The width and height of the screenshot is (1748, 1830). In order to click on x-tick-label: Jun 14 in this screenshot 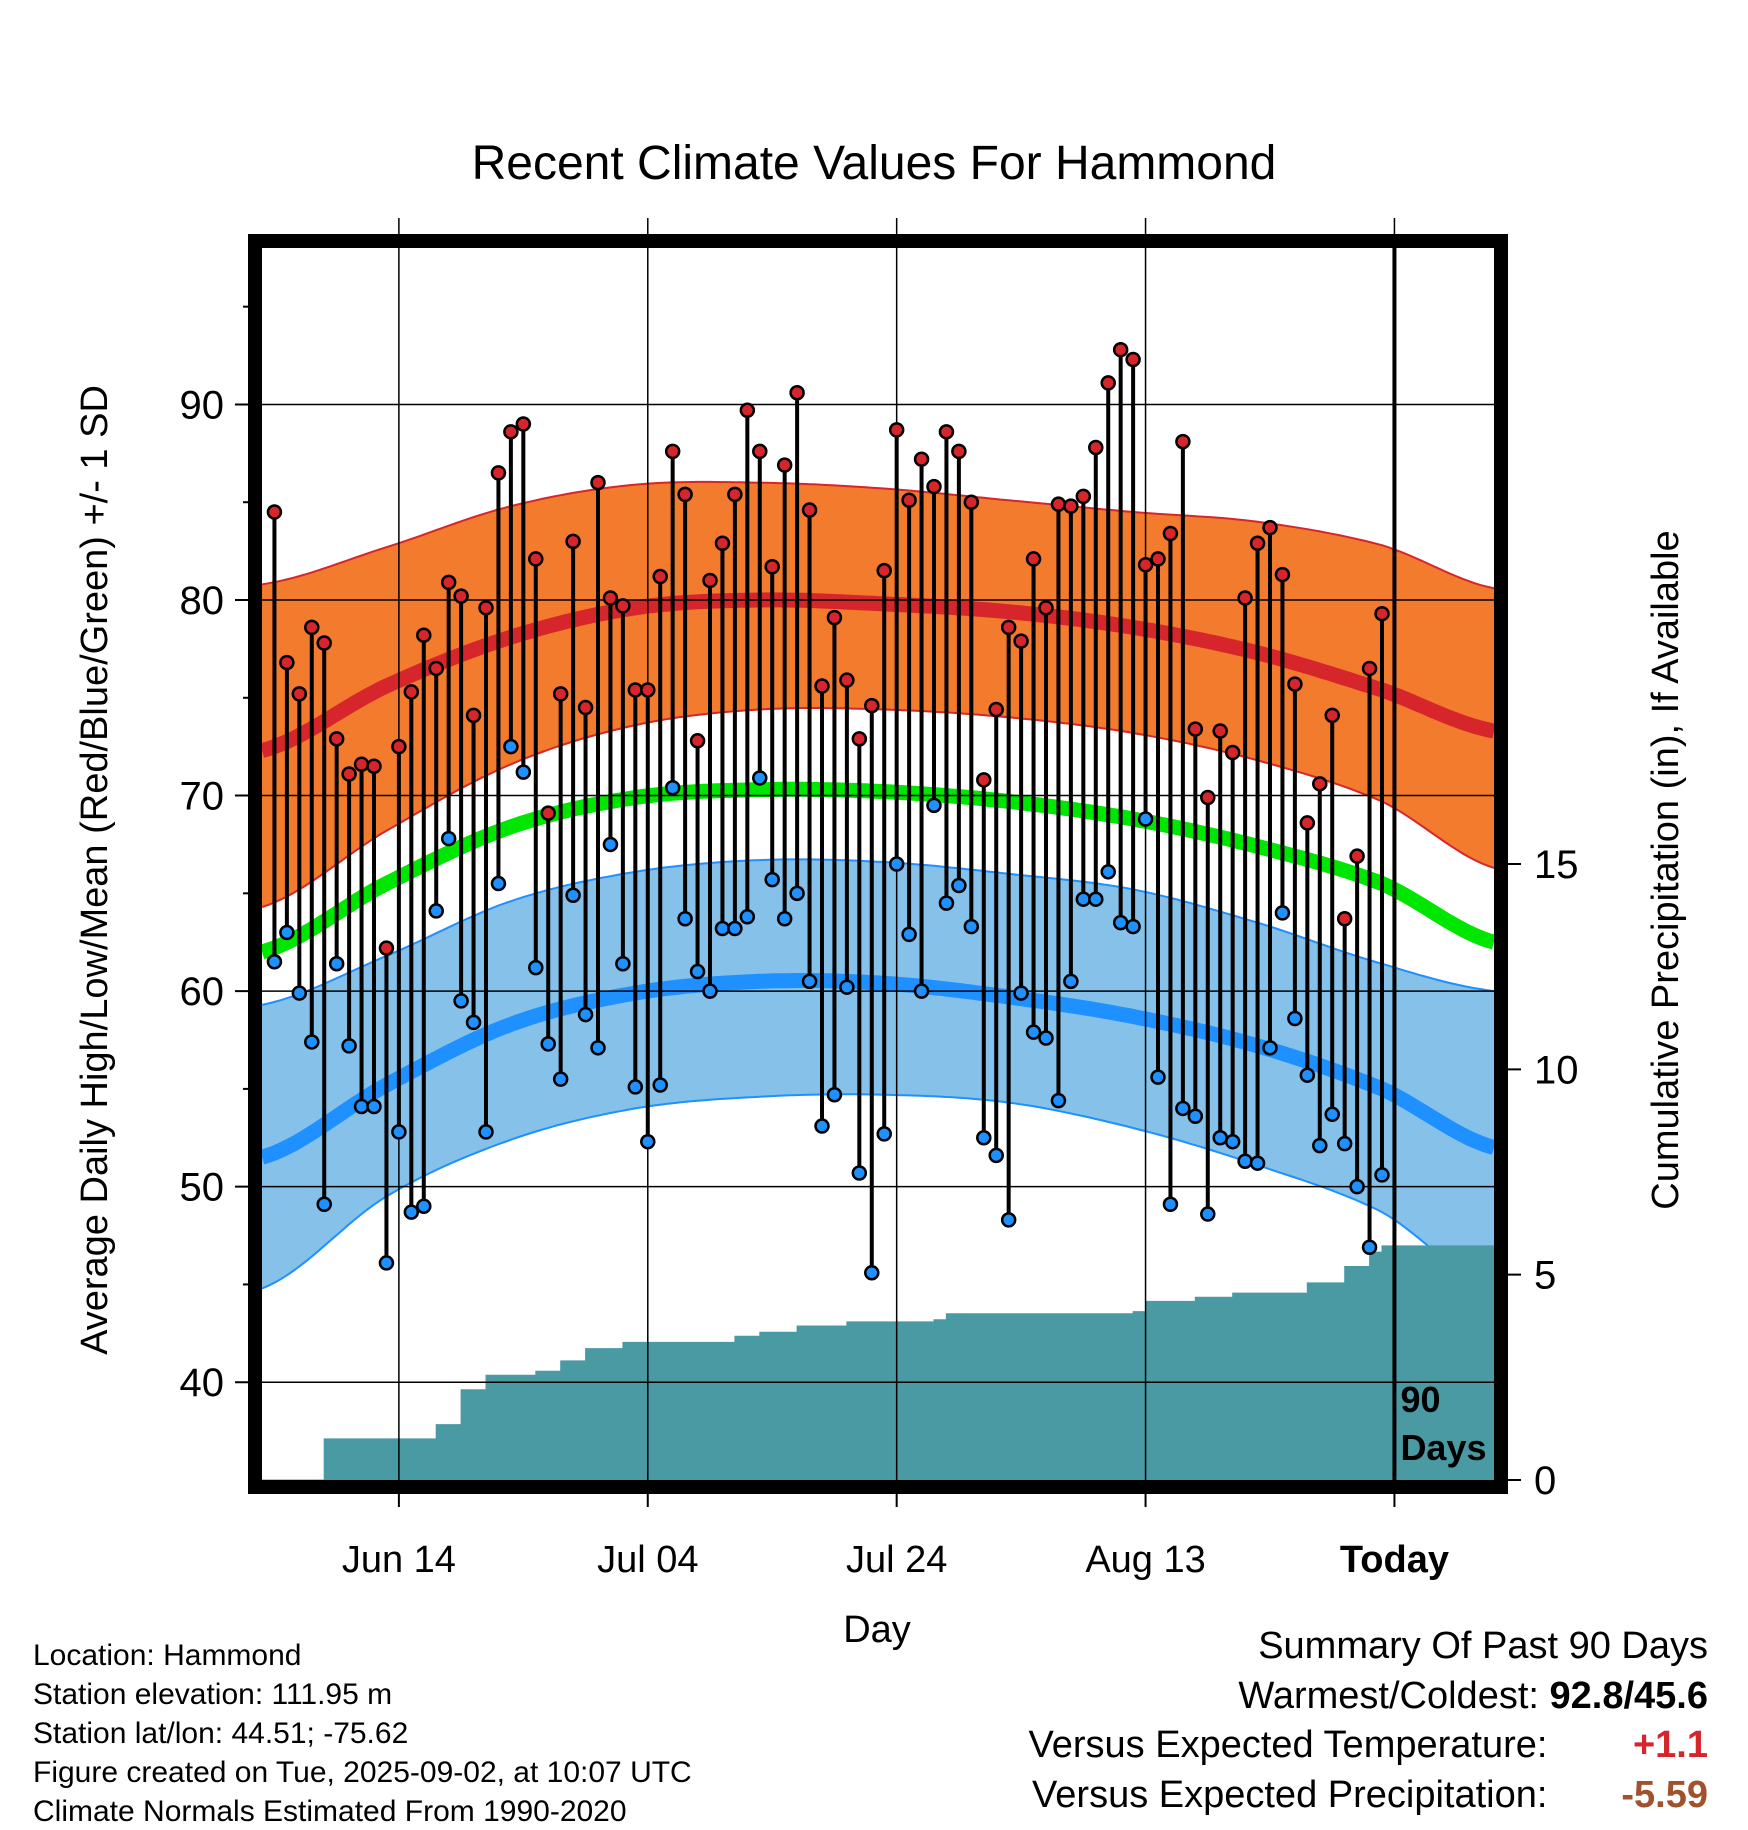, I will do `click(399, 1560)`.